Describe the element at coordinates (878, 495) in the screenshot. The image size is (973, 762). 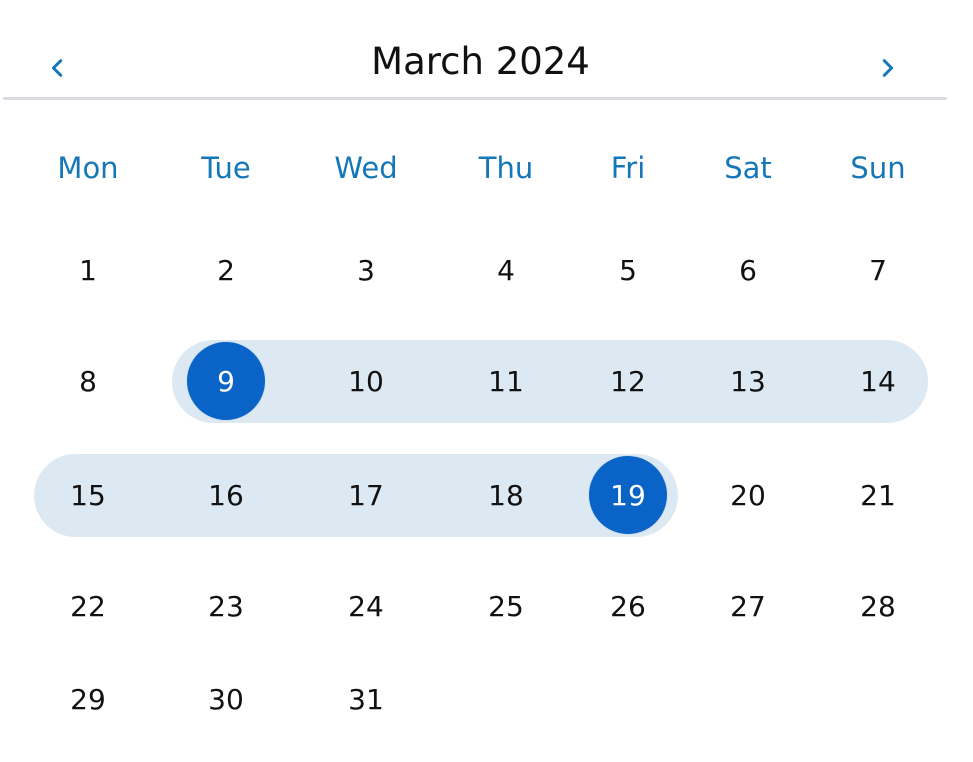
I see `day-21: 21` at that location.